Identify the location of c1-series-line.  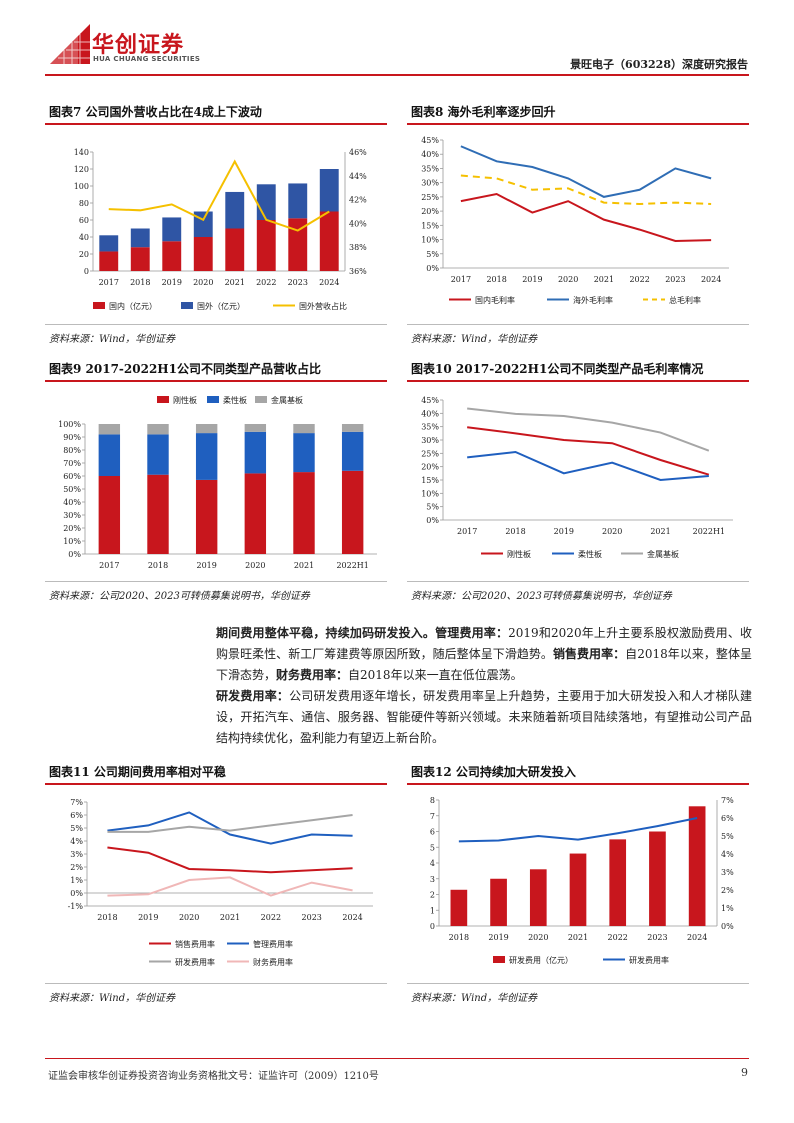
(586, 190).